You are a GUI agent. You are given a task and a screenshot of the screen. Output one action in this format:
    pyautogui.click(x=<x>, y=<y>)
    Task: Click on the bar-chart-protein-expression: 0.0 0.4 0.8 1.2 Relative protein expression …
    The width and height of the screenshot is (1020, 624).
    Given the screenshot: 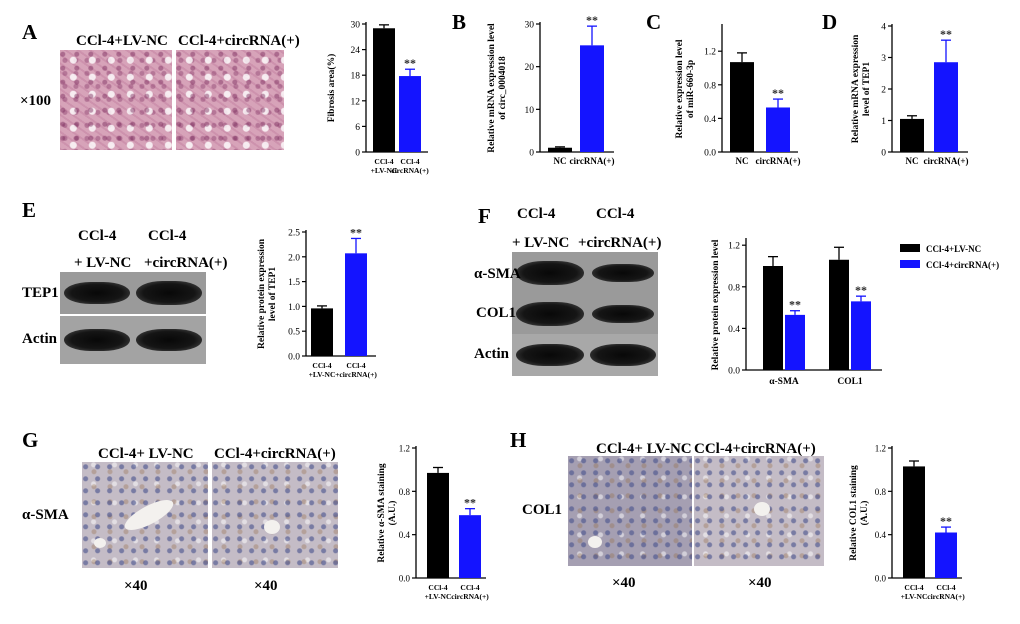 What is the action you would take?
    pyautogui.click(x=855, y=312)
    